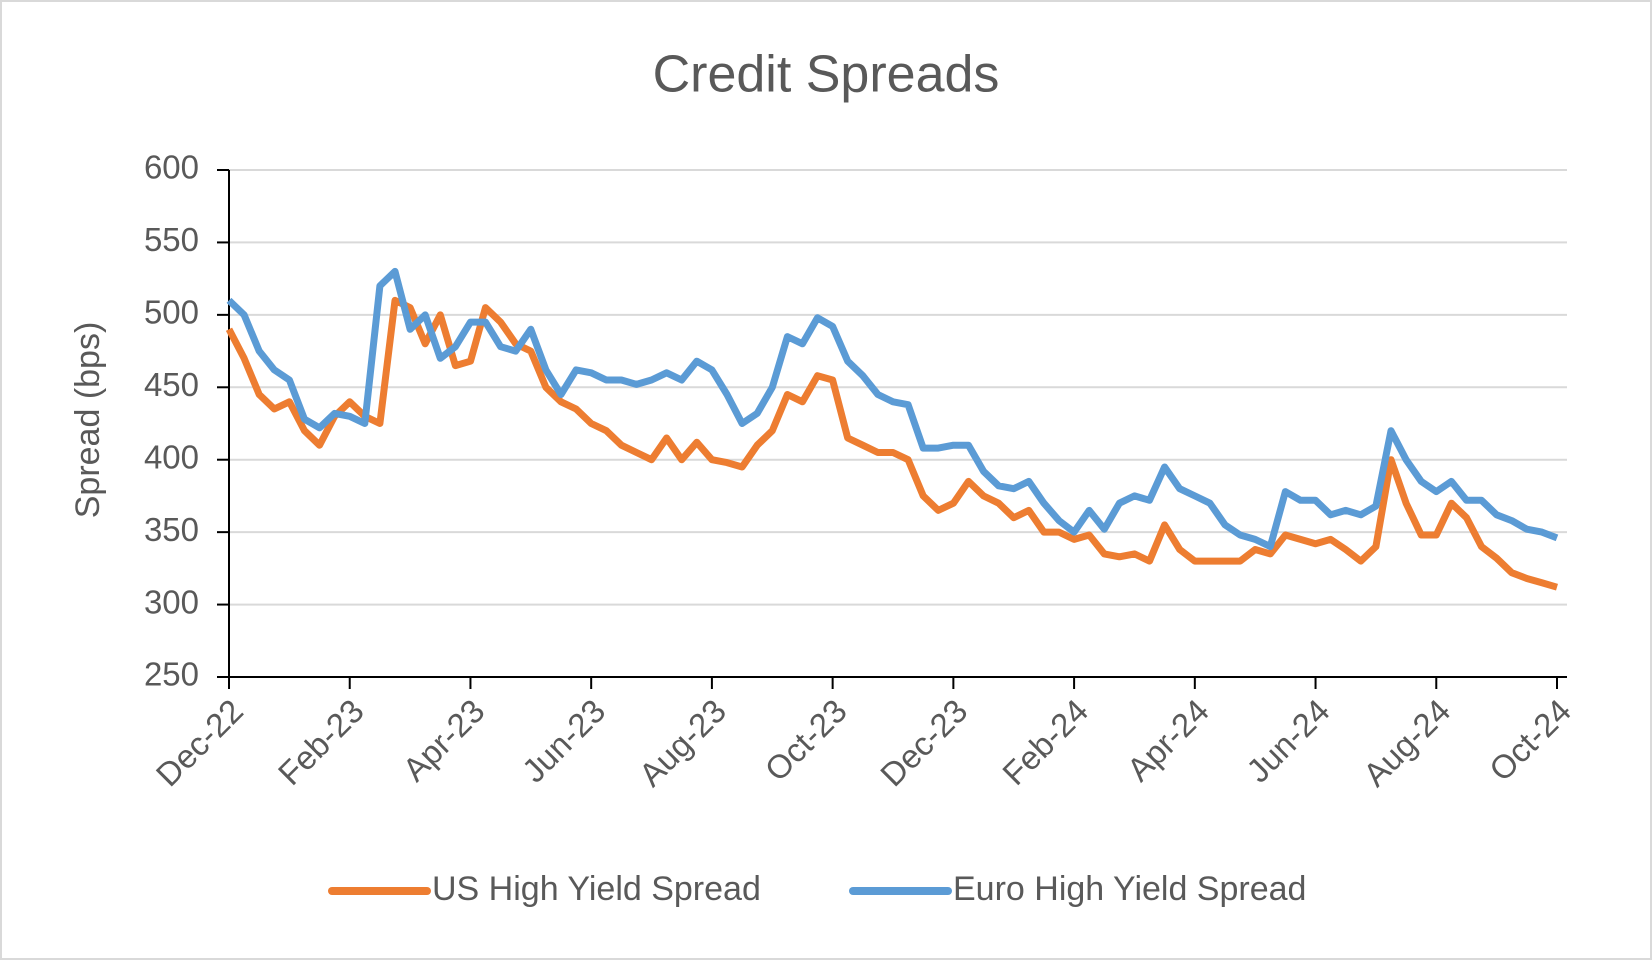 Image resolution: width=1652 pixels, height=960 pixels. I want to click on y-tick-label: 450, so click(171, 384).